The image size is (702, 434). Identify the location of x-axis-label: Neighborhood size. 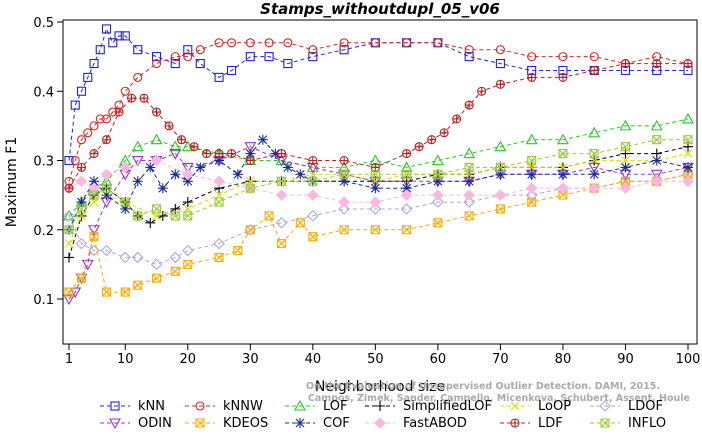
(380, 387).